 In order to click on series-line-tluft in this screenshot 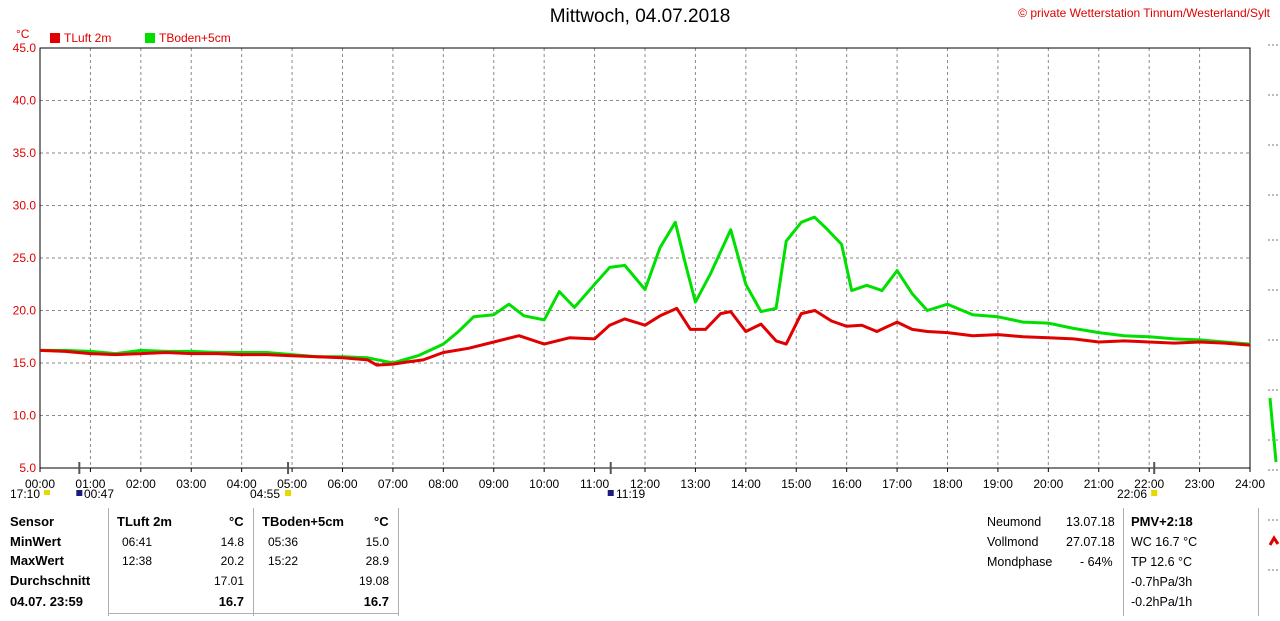, I will do `click(645, 336)`.